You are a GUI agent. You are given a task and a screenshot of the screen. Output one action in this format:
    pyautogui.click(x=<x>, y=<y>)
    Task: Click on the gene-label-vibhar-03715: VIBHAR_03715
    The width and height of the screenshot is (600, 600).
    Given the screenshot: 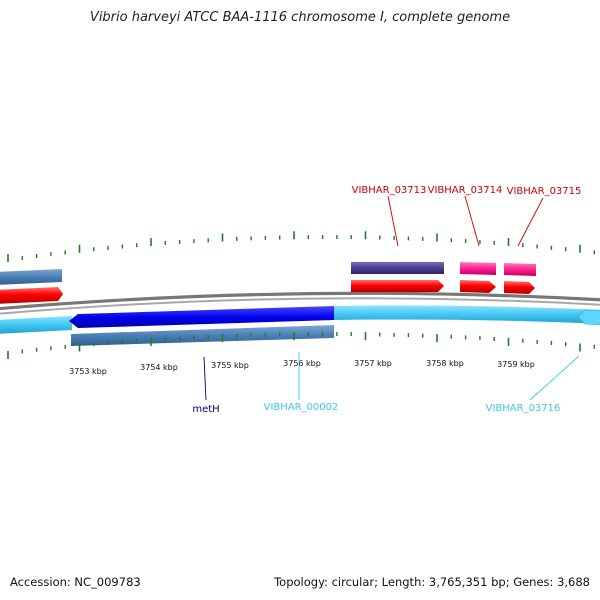 What is the action you would take?
    pyautogui.click(x=544, y=191)
    